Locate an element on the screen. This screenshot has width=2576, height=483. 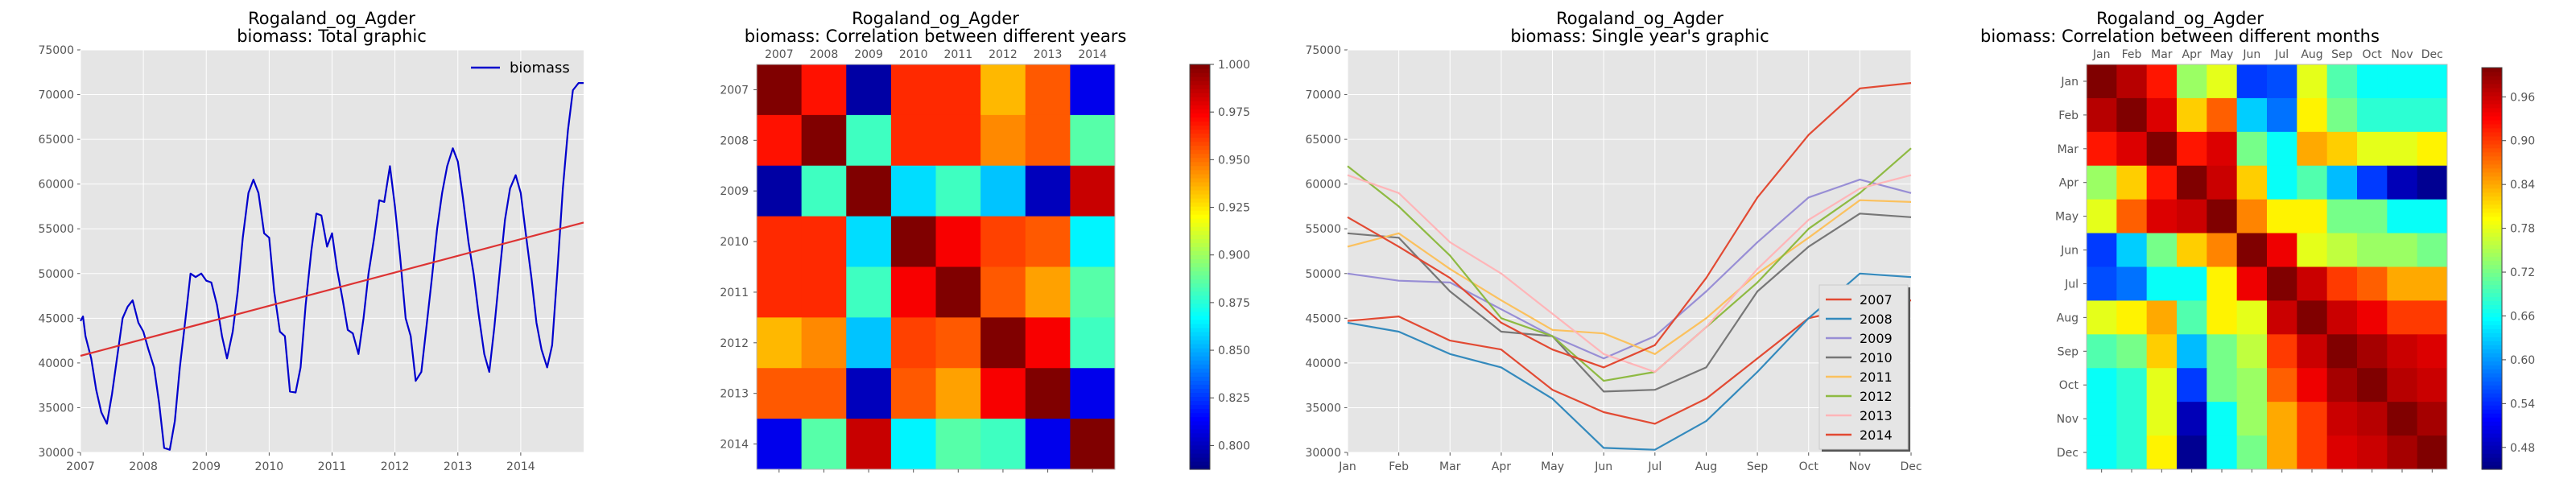
x-tick-label: Mar is located at coordinates (1450, 466).